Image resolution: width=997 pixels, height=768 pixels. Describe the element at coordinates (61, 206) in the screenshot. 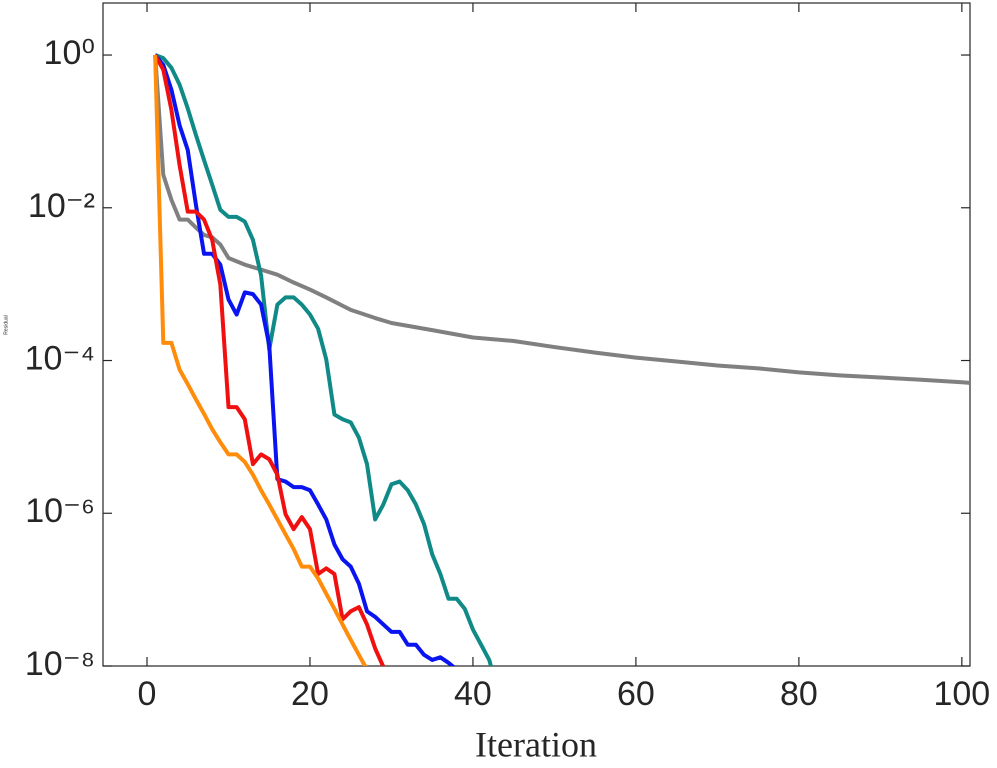

I see `y-tick-label: 10⁻²` at that location.